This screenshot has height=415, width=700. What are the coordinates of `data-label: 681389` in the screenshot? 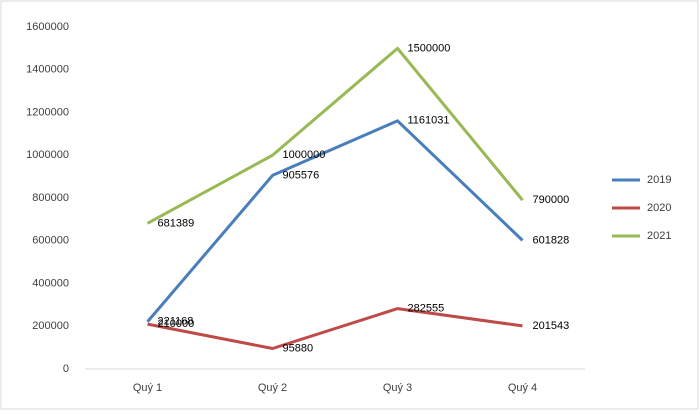 It's located at (176, 223).